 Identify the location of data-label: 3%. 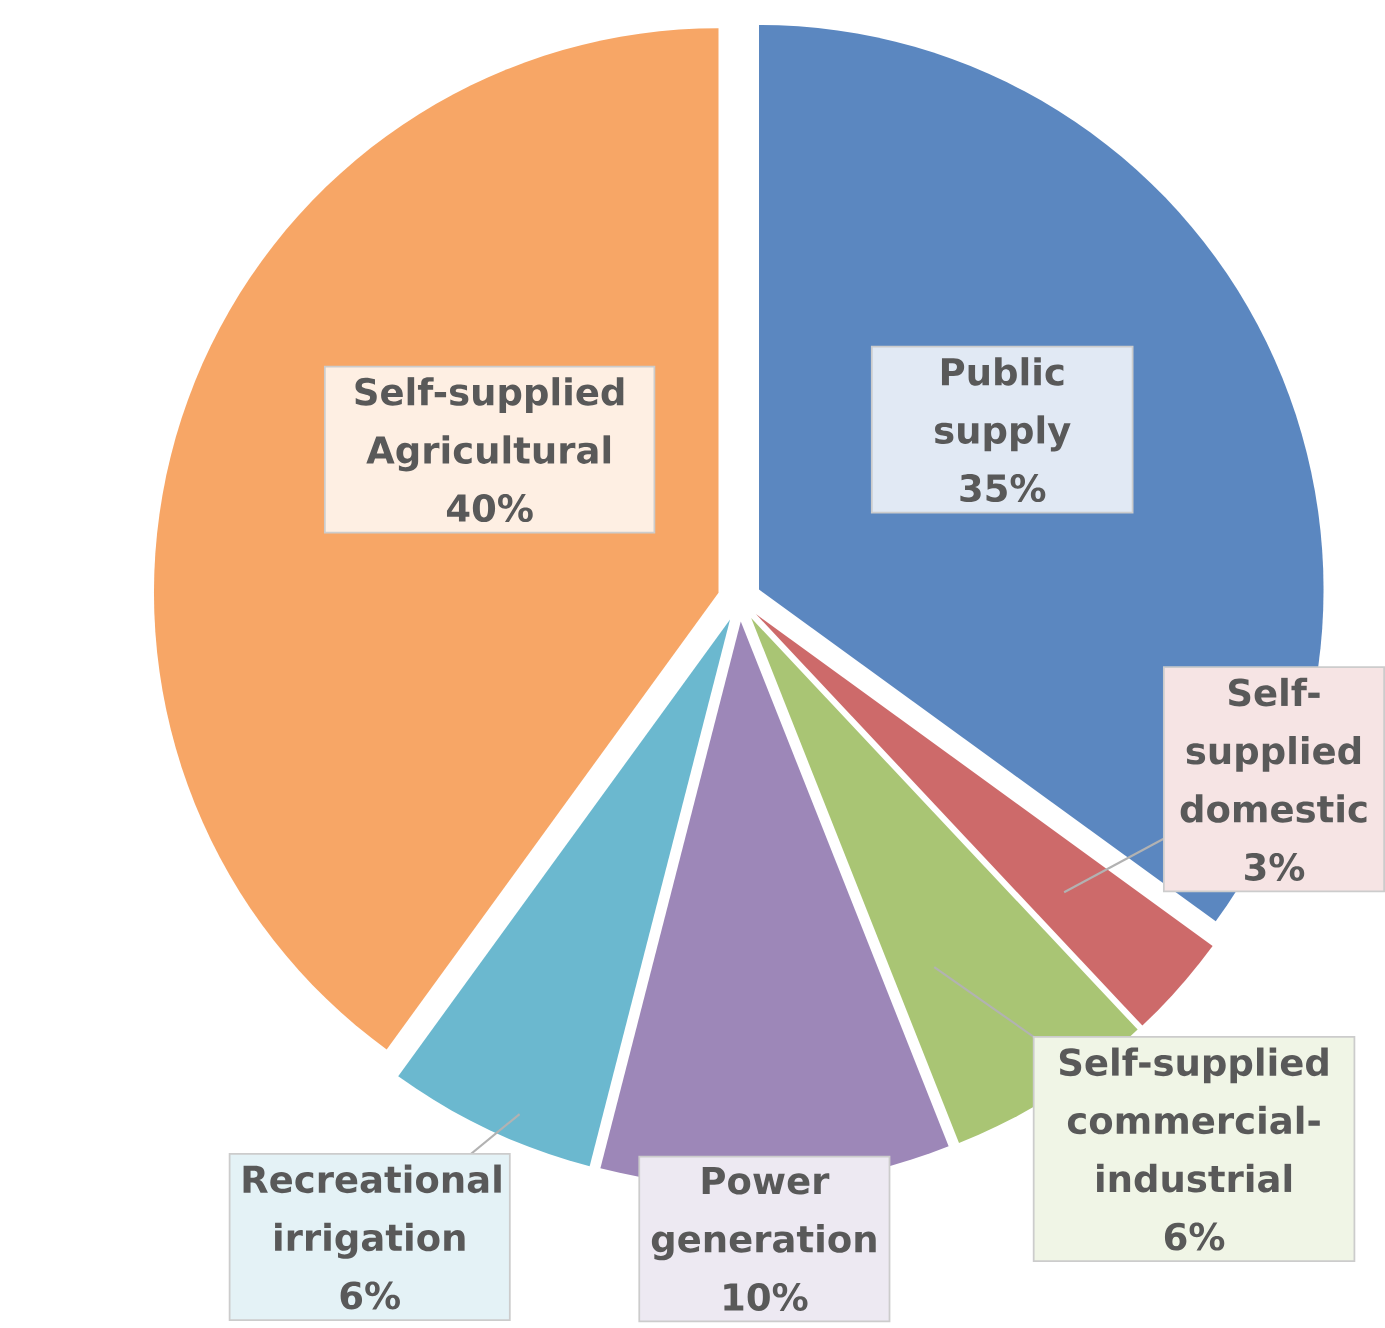
(1275, 866).